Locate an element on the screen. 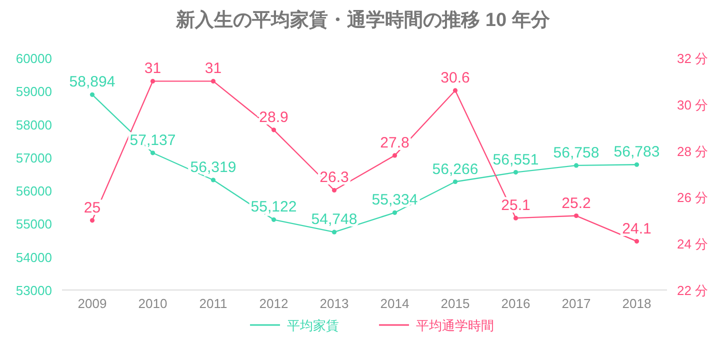  y-tick-label: 60000 is located at coordinates (34, 58).